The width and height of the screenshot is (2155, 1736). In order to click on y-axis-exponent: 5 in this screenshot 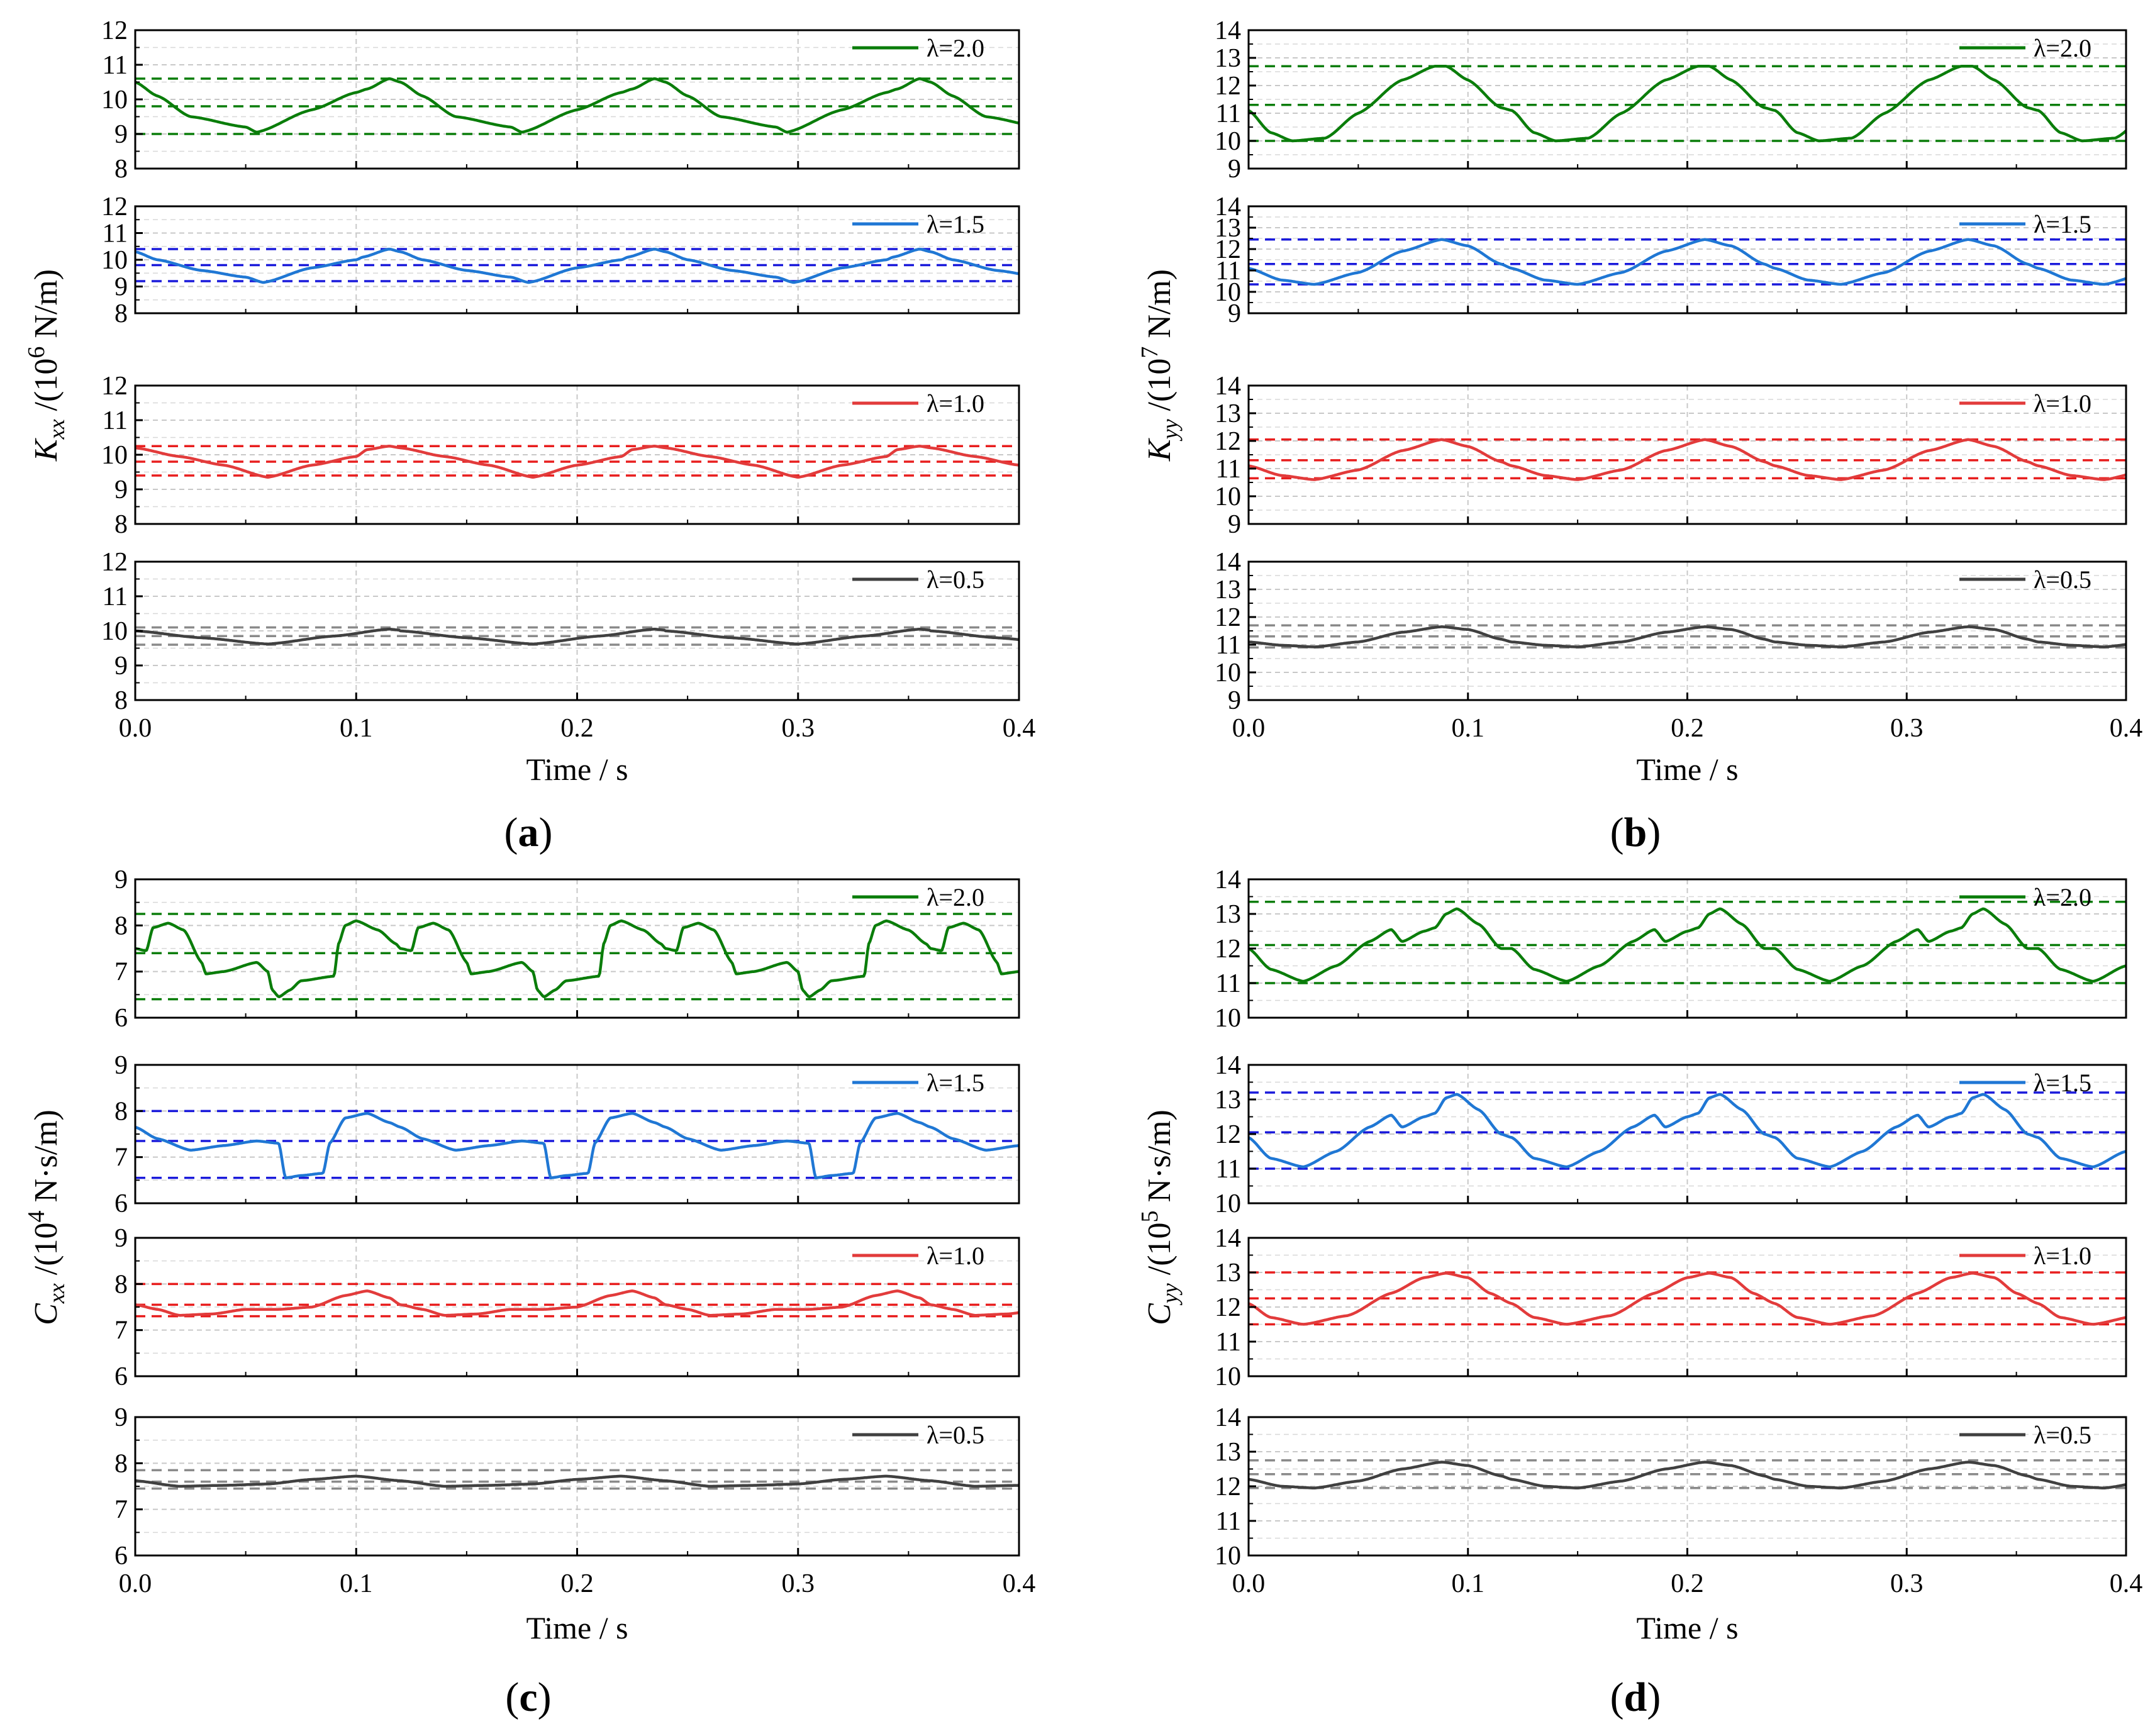, I will do `click(1150, 1216)`.